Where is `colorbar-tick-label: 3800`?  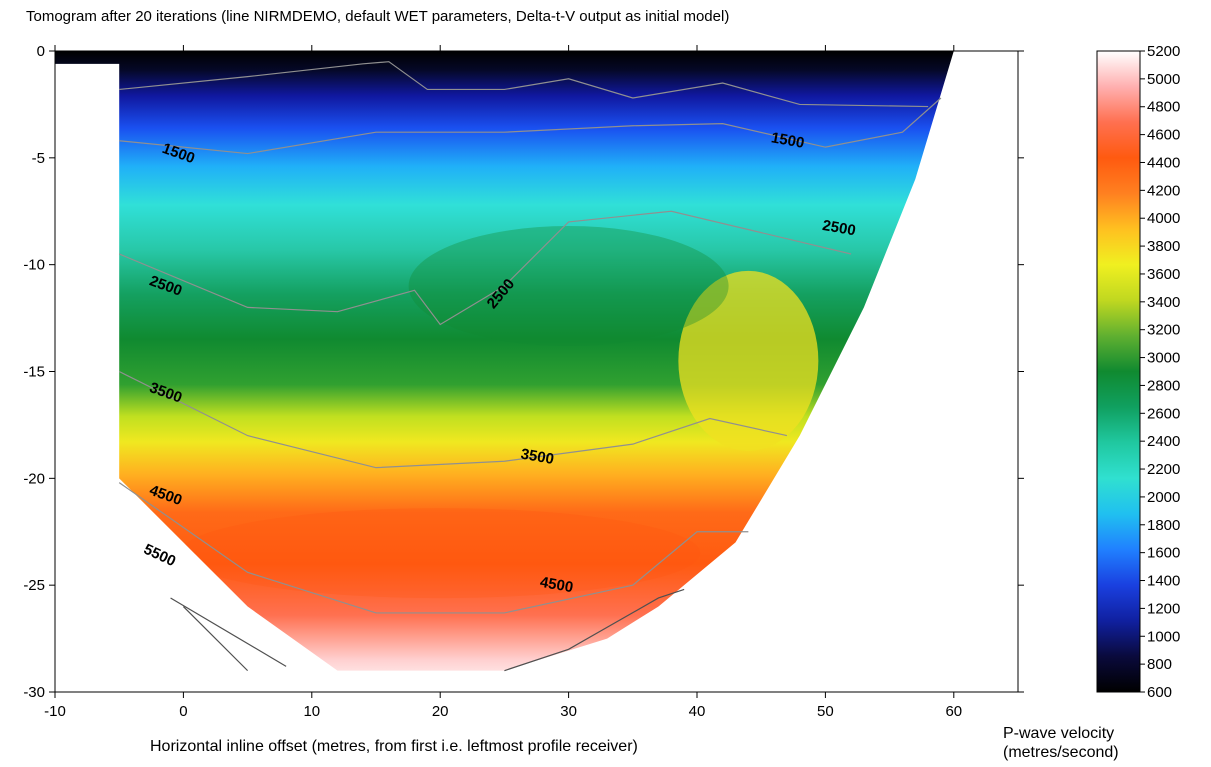 colorbar-tick-label: 3800 is located at coordinates (1163, 246).